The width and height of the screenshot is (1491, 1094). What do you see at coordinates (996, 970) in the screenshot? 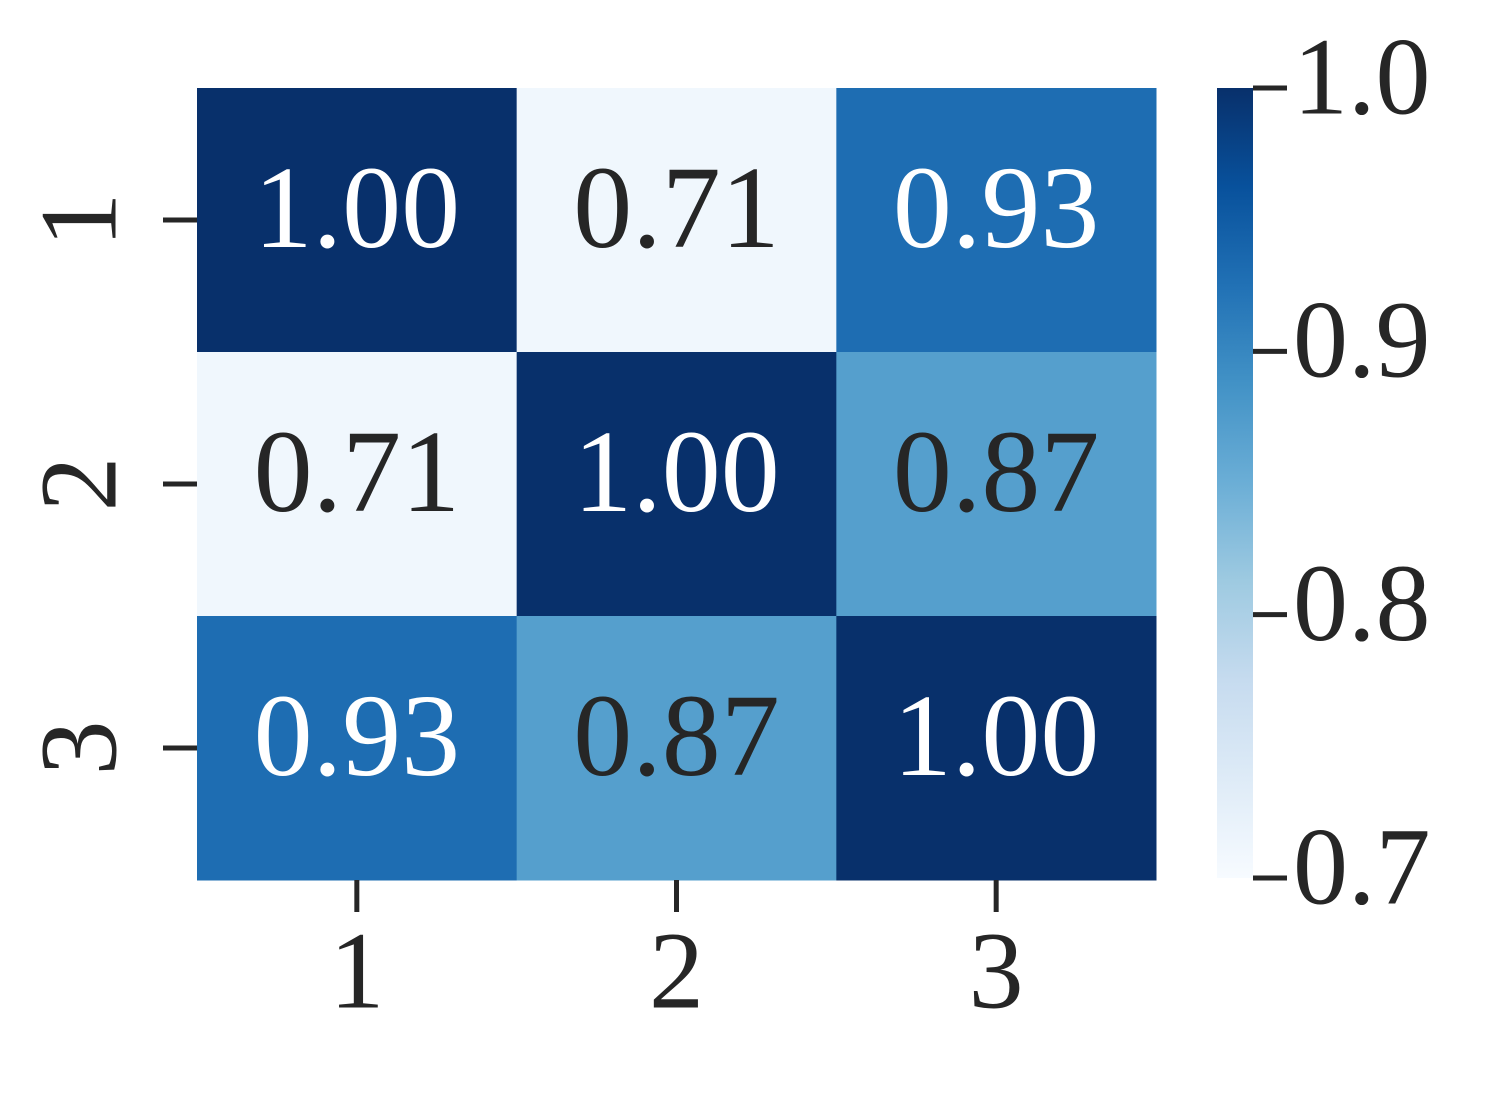
I see `x-tick-label: 3` at bounding box center [996, 970].